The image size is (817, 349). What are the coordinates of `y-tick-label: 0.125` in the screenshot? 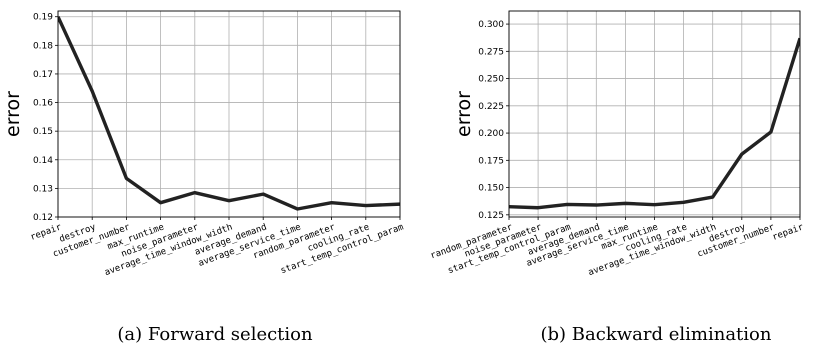 It's located at (491, 216).